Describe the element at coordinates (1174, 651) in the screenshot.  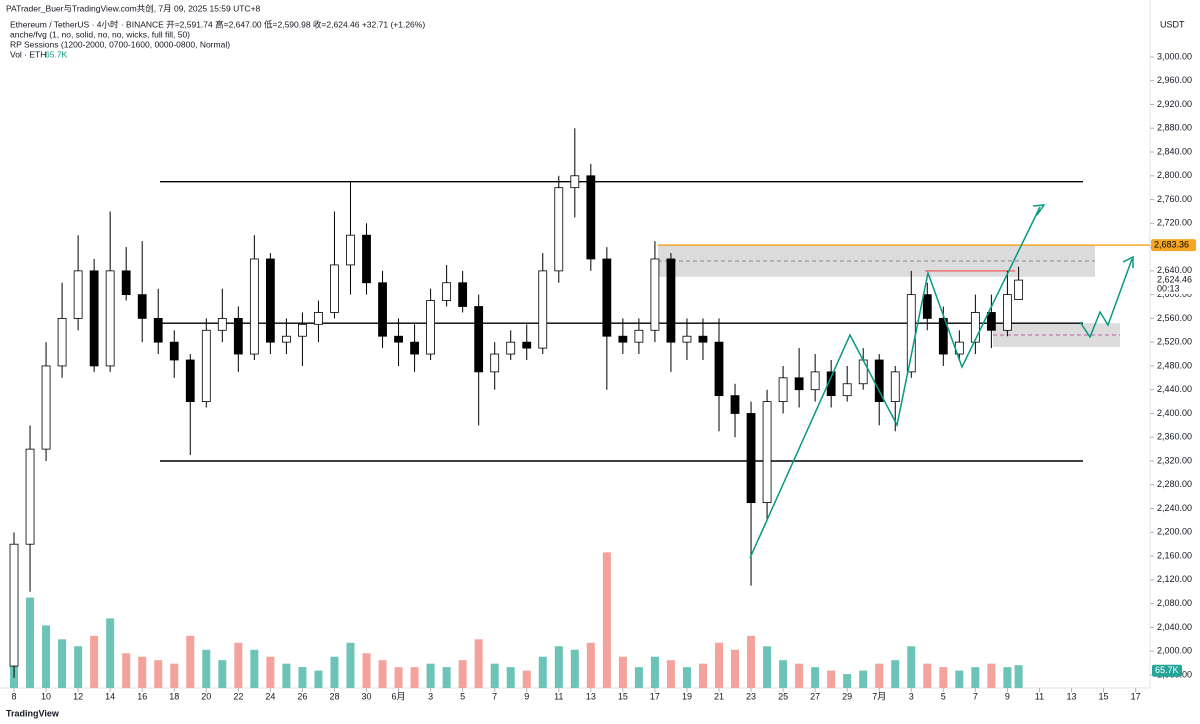
I see `y-tick-label: 2,000.00` at that location.